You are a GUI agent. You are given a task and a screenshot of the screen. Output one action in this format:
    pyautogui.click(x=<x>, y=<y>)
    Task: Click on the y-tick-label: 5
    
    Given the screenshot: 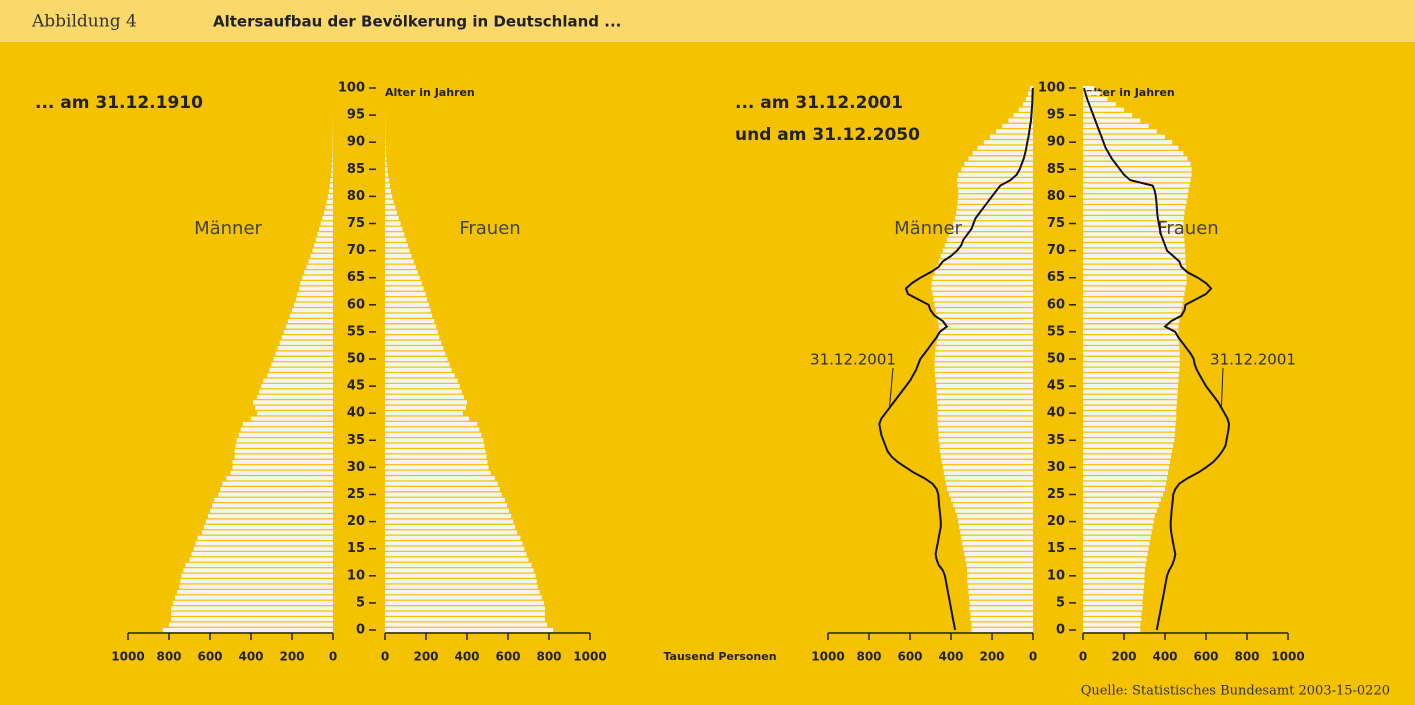 What is the action you would take?
    pyautogui.click(x=1060, y=602)
    